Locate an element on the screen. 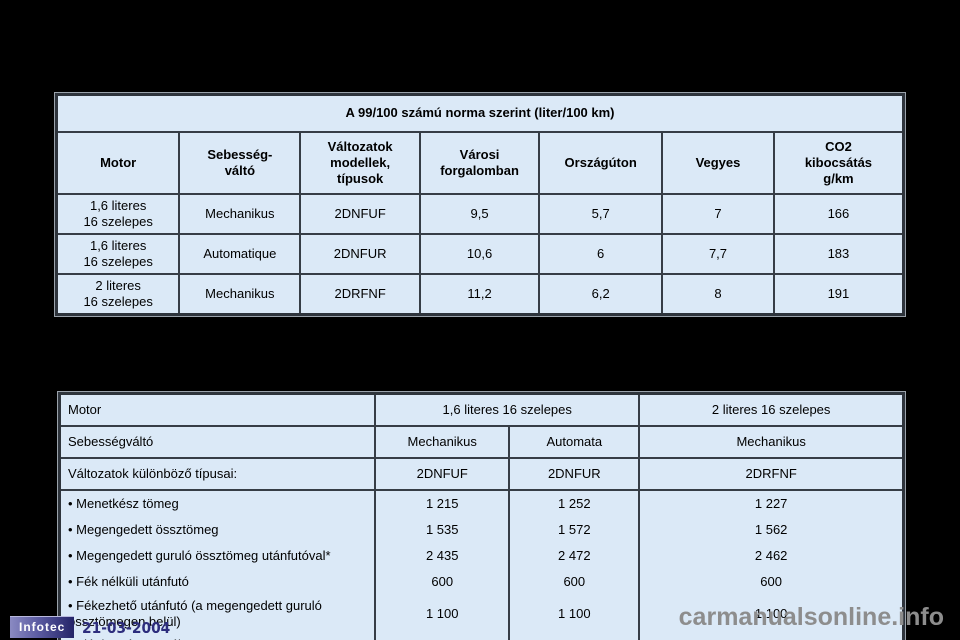  col-header-gearbox: Sebesség- váltó is located at coordinates (240, 163).